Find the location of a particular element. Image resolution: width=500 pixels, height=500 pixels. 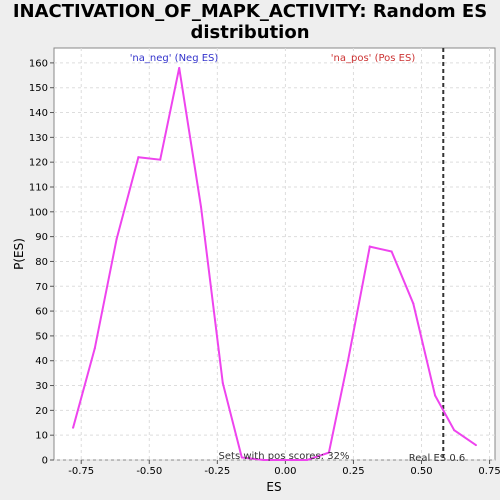

x-tick-label: 0.75 is located at coordinates (489, 471).